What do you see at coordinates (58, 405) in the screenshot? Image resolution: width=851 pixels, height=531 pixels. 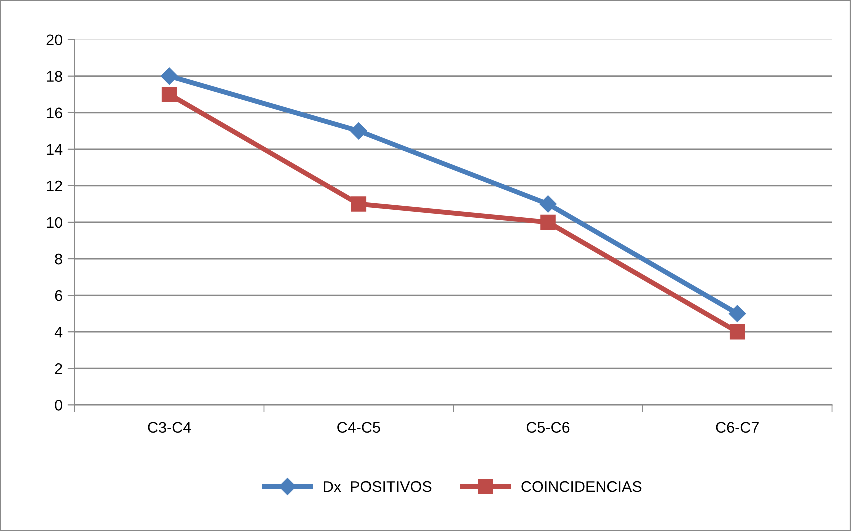 I see `y-tick-label: 0` at bounding box center [58, 405].